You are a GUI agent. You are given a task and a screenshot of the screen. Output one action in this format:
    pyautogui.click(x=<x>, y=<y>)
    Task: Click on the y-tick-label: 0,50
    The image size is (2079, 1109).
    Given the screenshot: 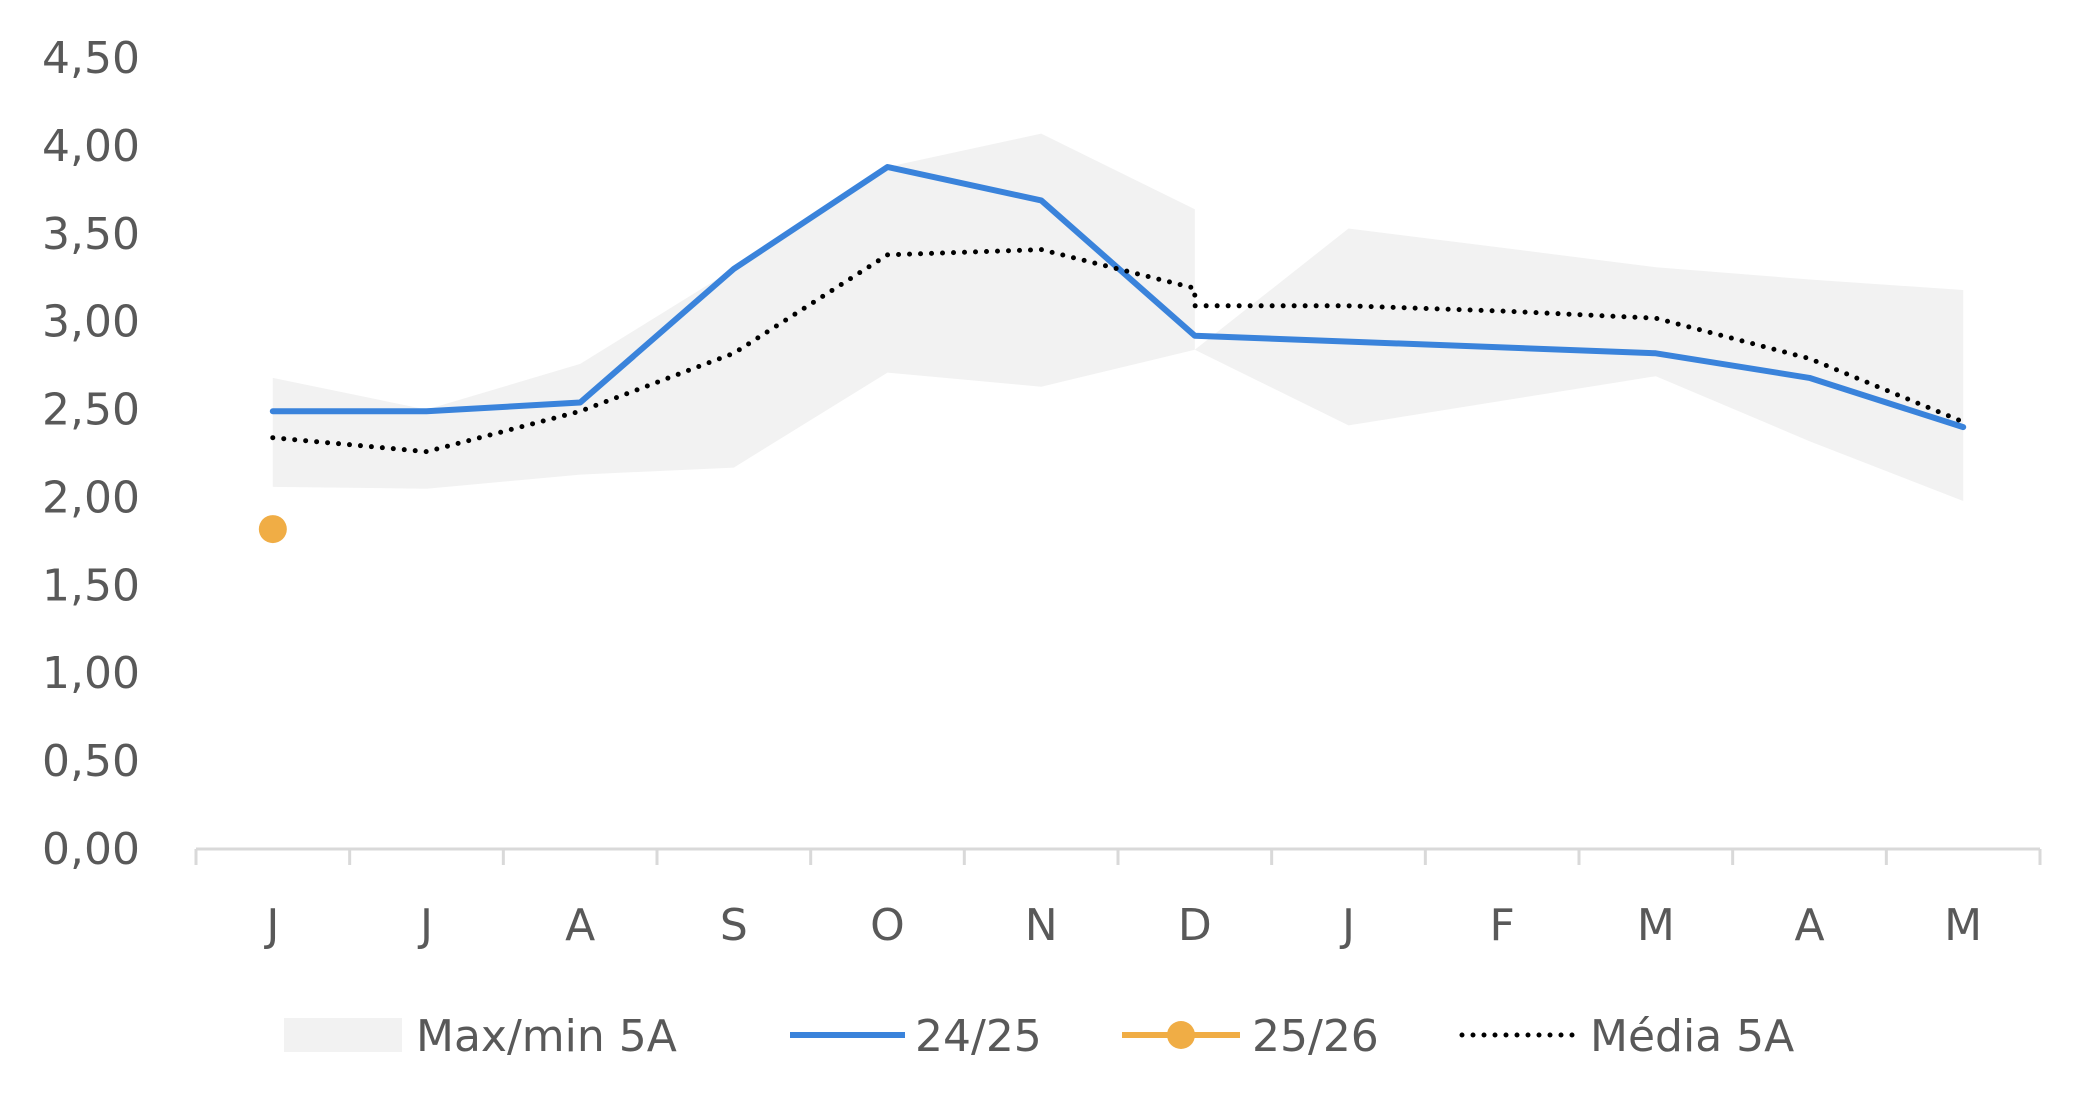 What is the action you would take?
    pyautogui.click(x=91, y=761)
    